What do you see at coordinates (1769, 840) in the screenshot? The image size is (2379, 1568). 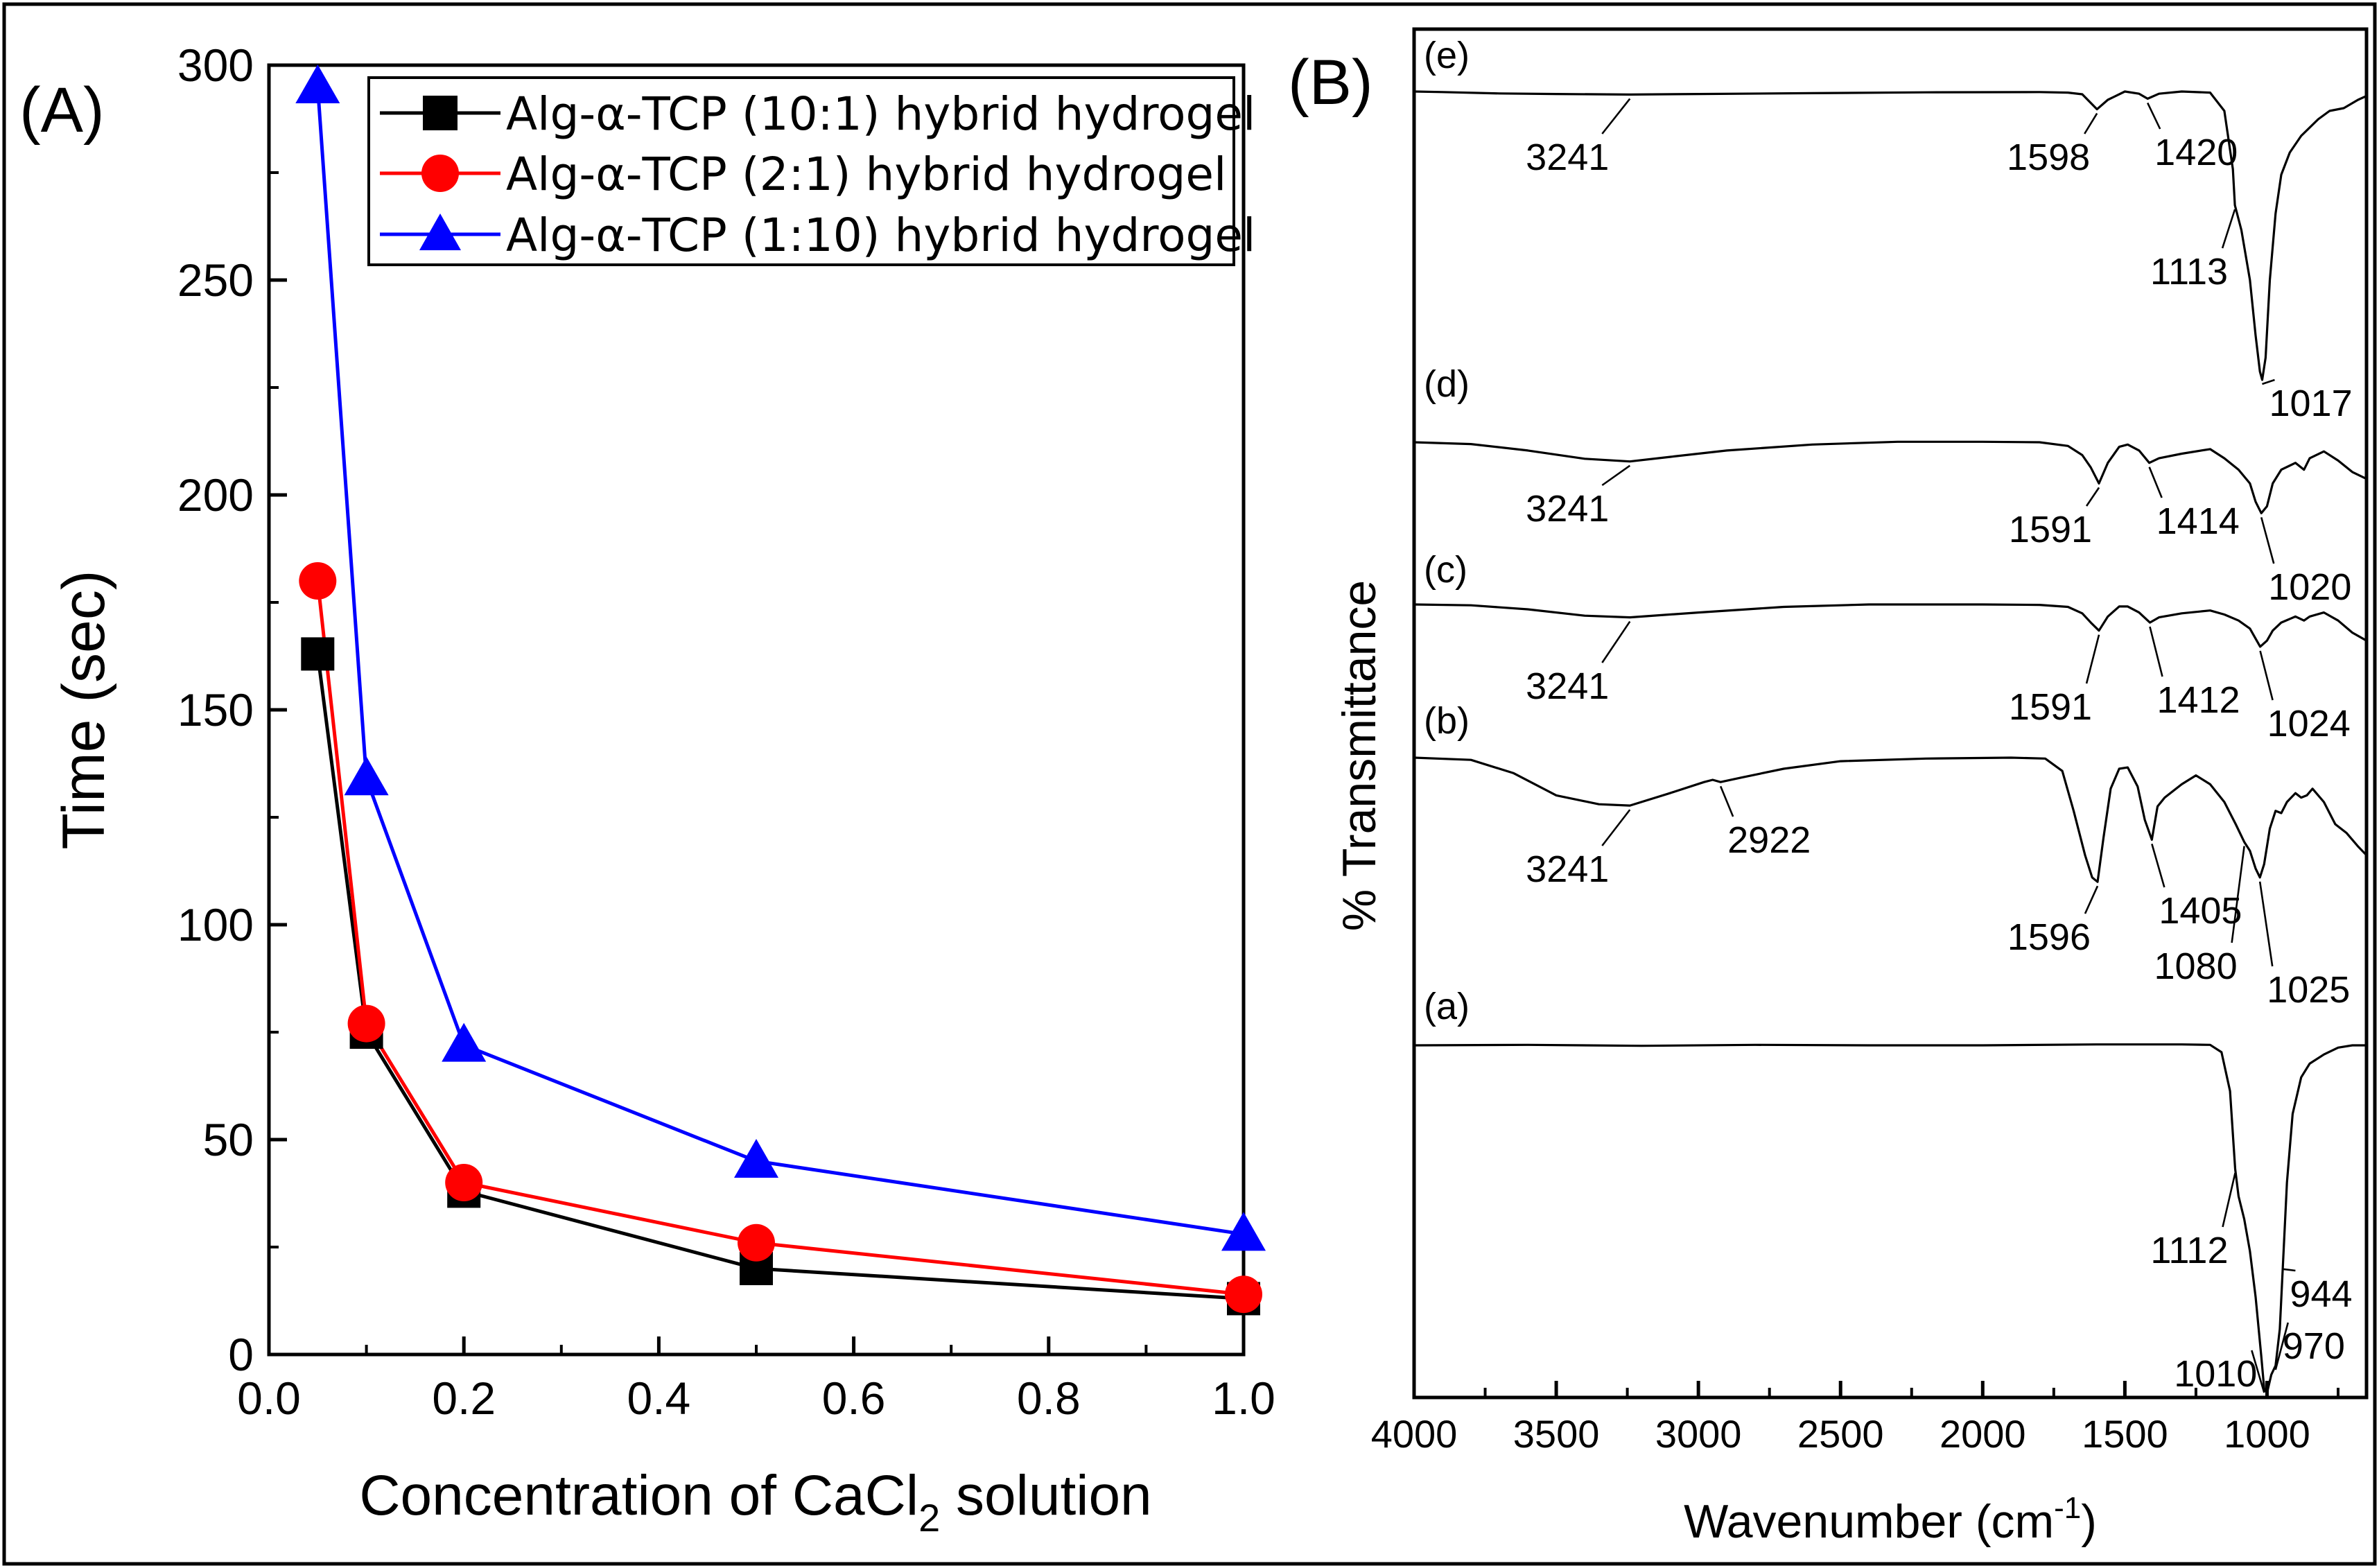 I see `peak-label: 2922` at bounding box center [1769, 840].